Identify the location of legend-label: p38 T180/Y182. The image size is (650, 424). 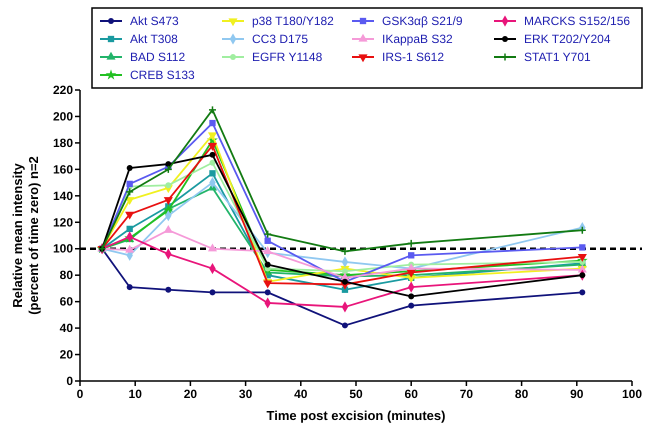
(293, 21).